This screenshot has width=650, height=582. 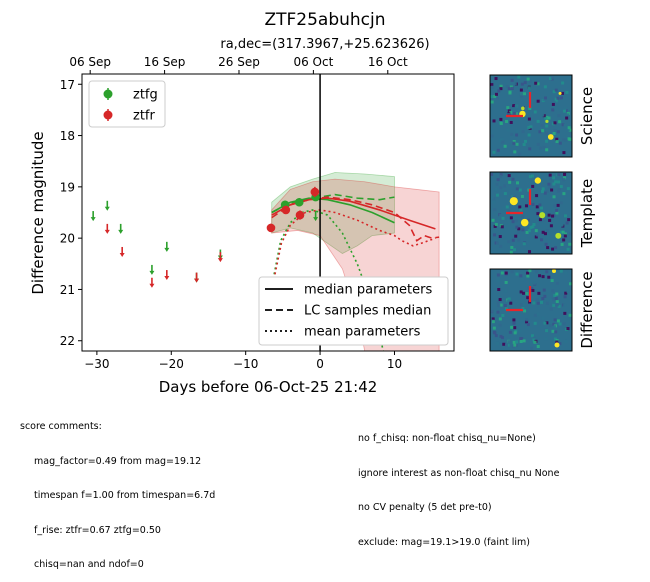 What do you see at coordinates (239, 62) in the screenshot?
I see `top-tick-label: 26 Sep` at bounding box center [239, 62].